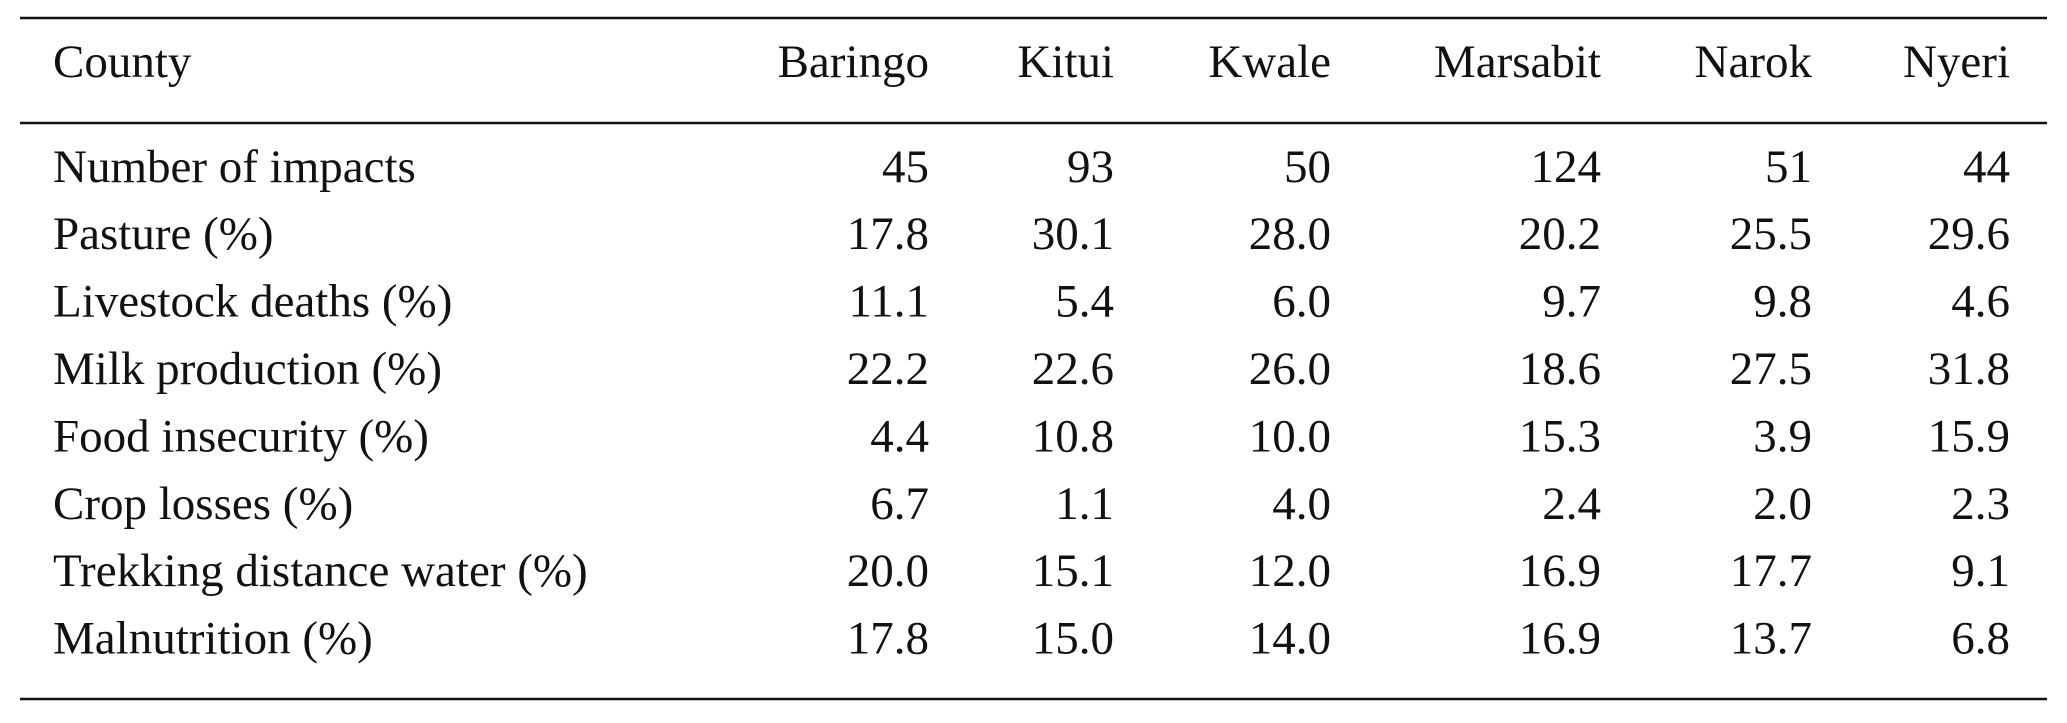  Describe the element at coordinates (1782, 504) in the screenshot. I see `cell-value: 2.0` at that location.